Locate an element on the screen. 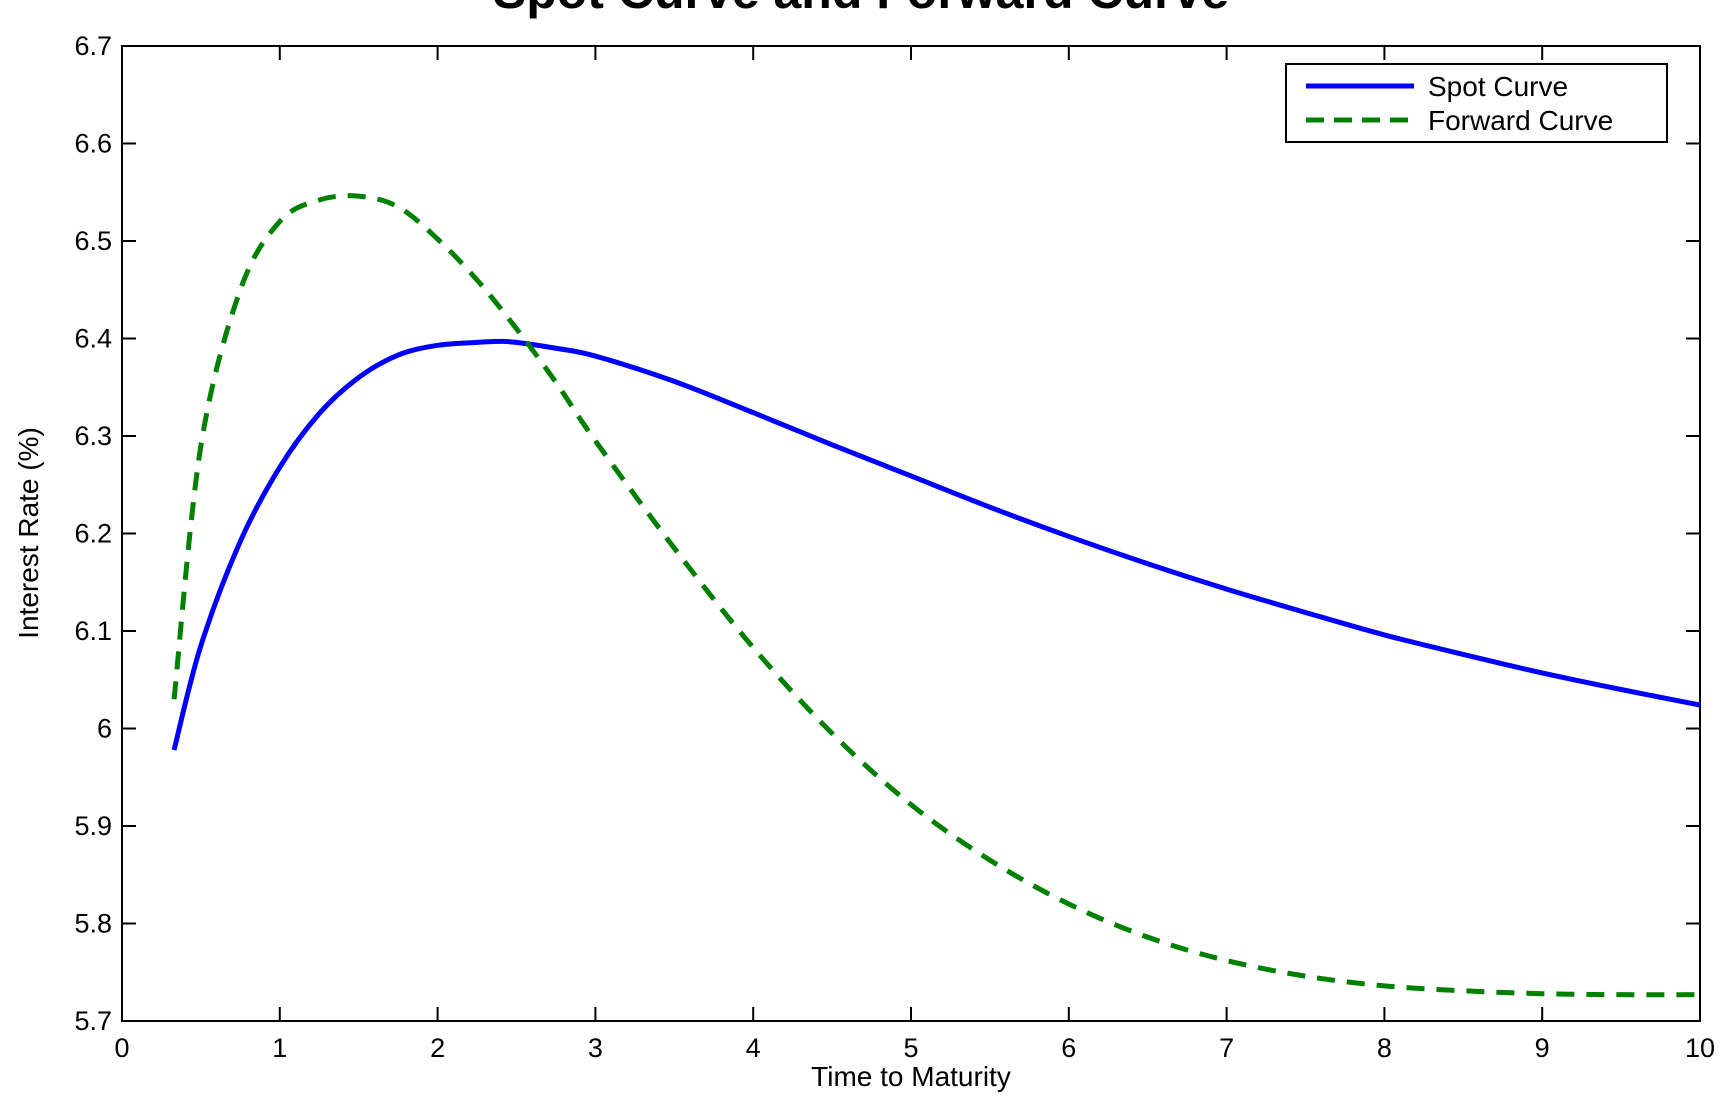 The height and width of the screenshot is (1113, 1722). x-axis-title: Time to Maturity is located at coordinates (911, 1076).